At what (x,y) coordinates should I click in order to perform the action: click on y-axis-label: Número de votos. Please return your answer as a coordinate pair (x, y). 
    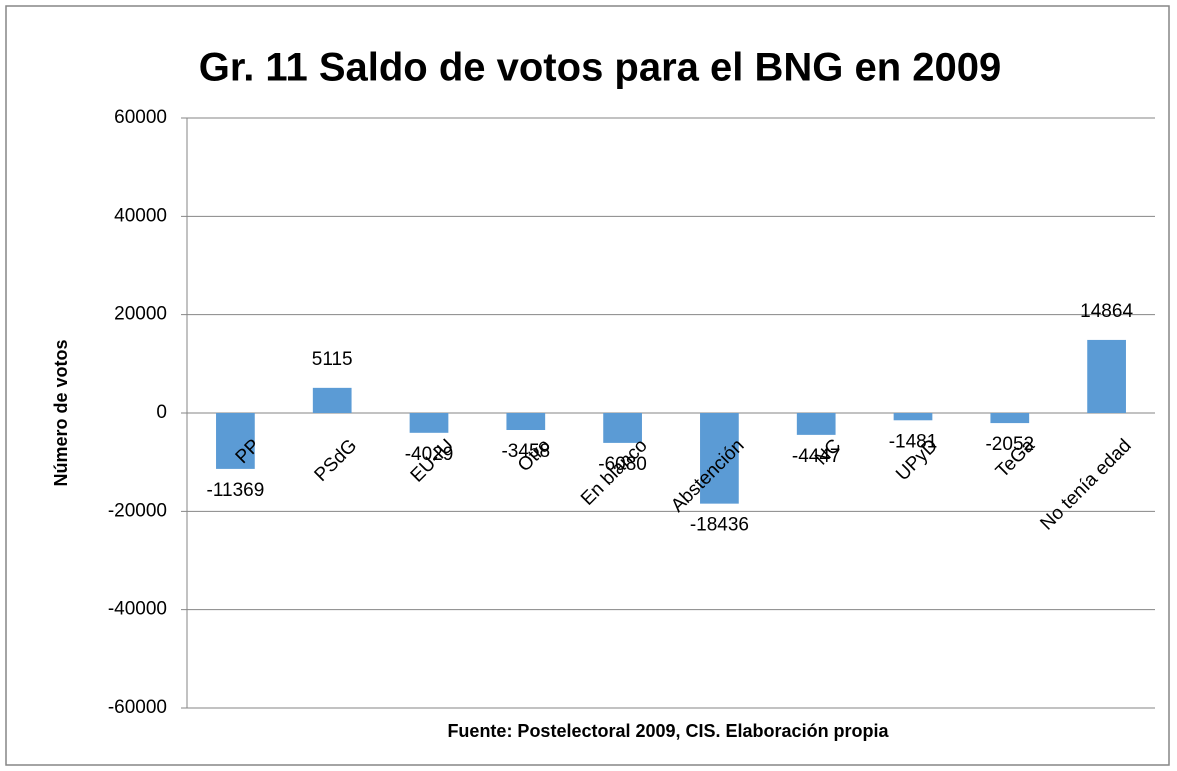
    Looking at the image, I should click on (61, 412).